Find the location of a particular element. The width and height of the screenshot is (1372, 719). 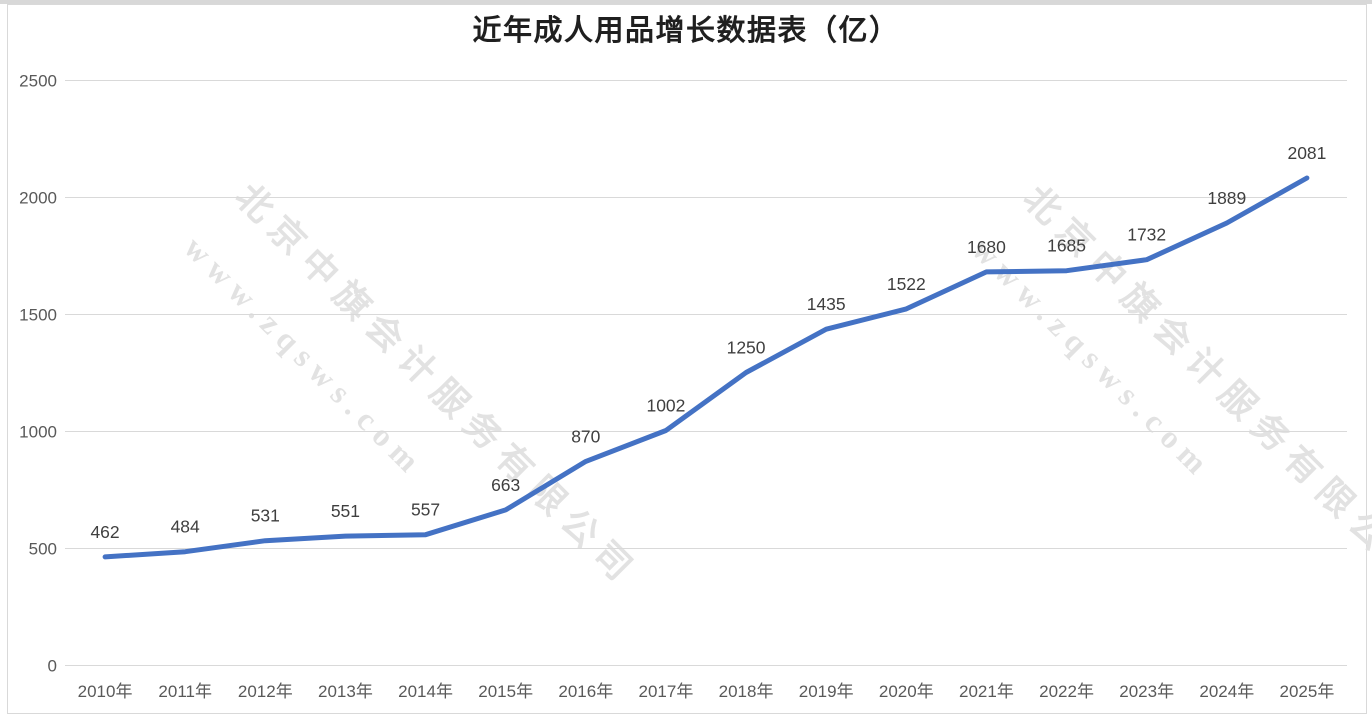

y-axis-tick-label: 2000 is located at coordinates (38, 198).